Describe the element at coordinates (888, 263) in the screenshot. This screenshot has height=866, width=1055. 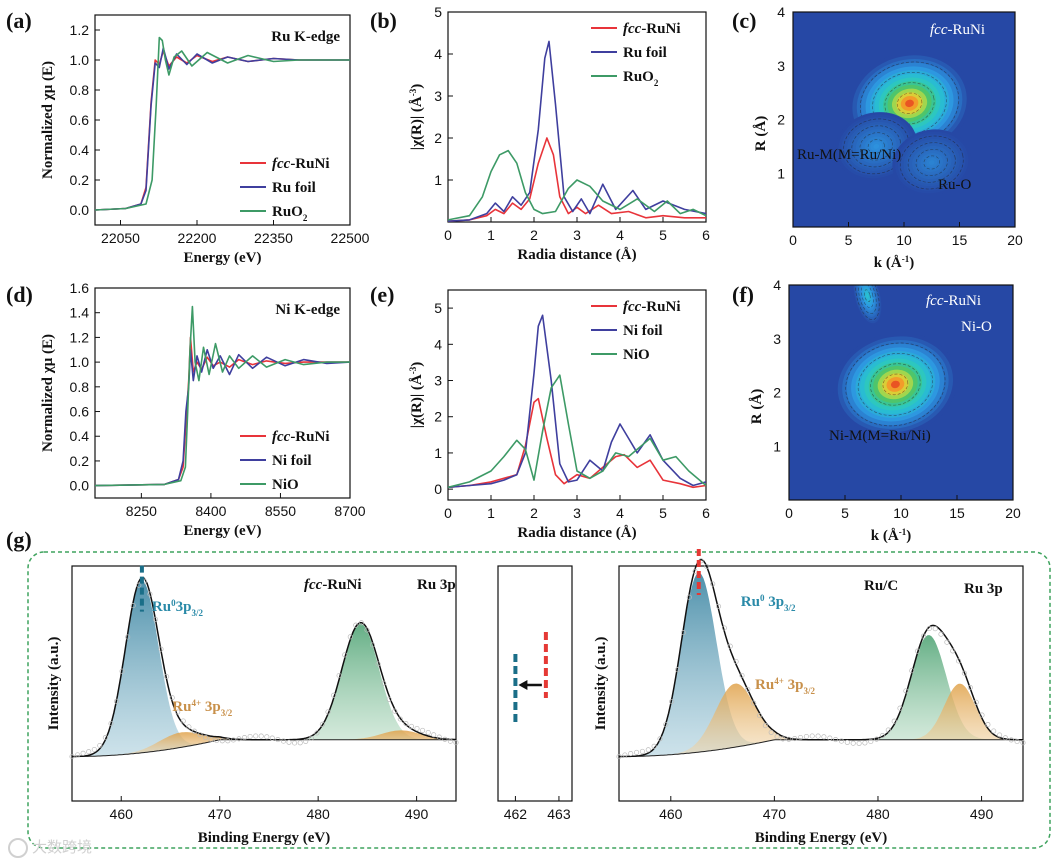
I see `x-axis-label-c-part: k (Å` at that location.